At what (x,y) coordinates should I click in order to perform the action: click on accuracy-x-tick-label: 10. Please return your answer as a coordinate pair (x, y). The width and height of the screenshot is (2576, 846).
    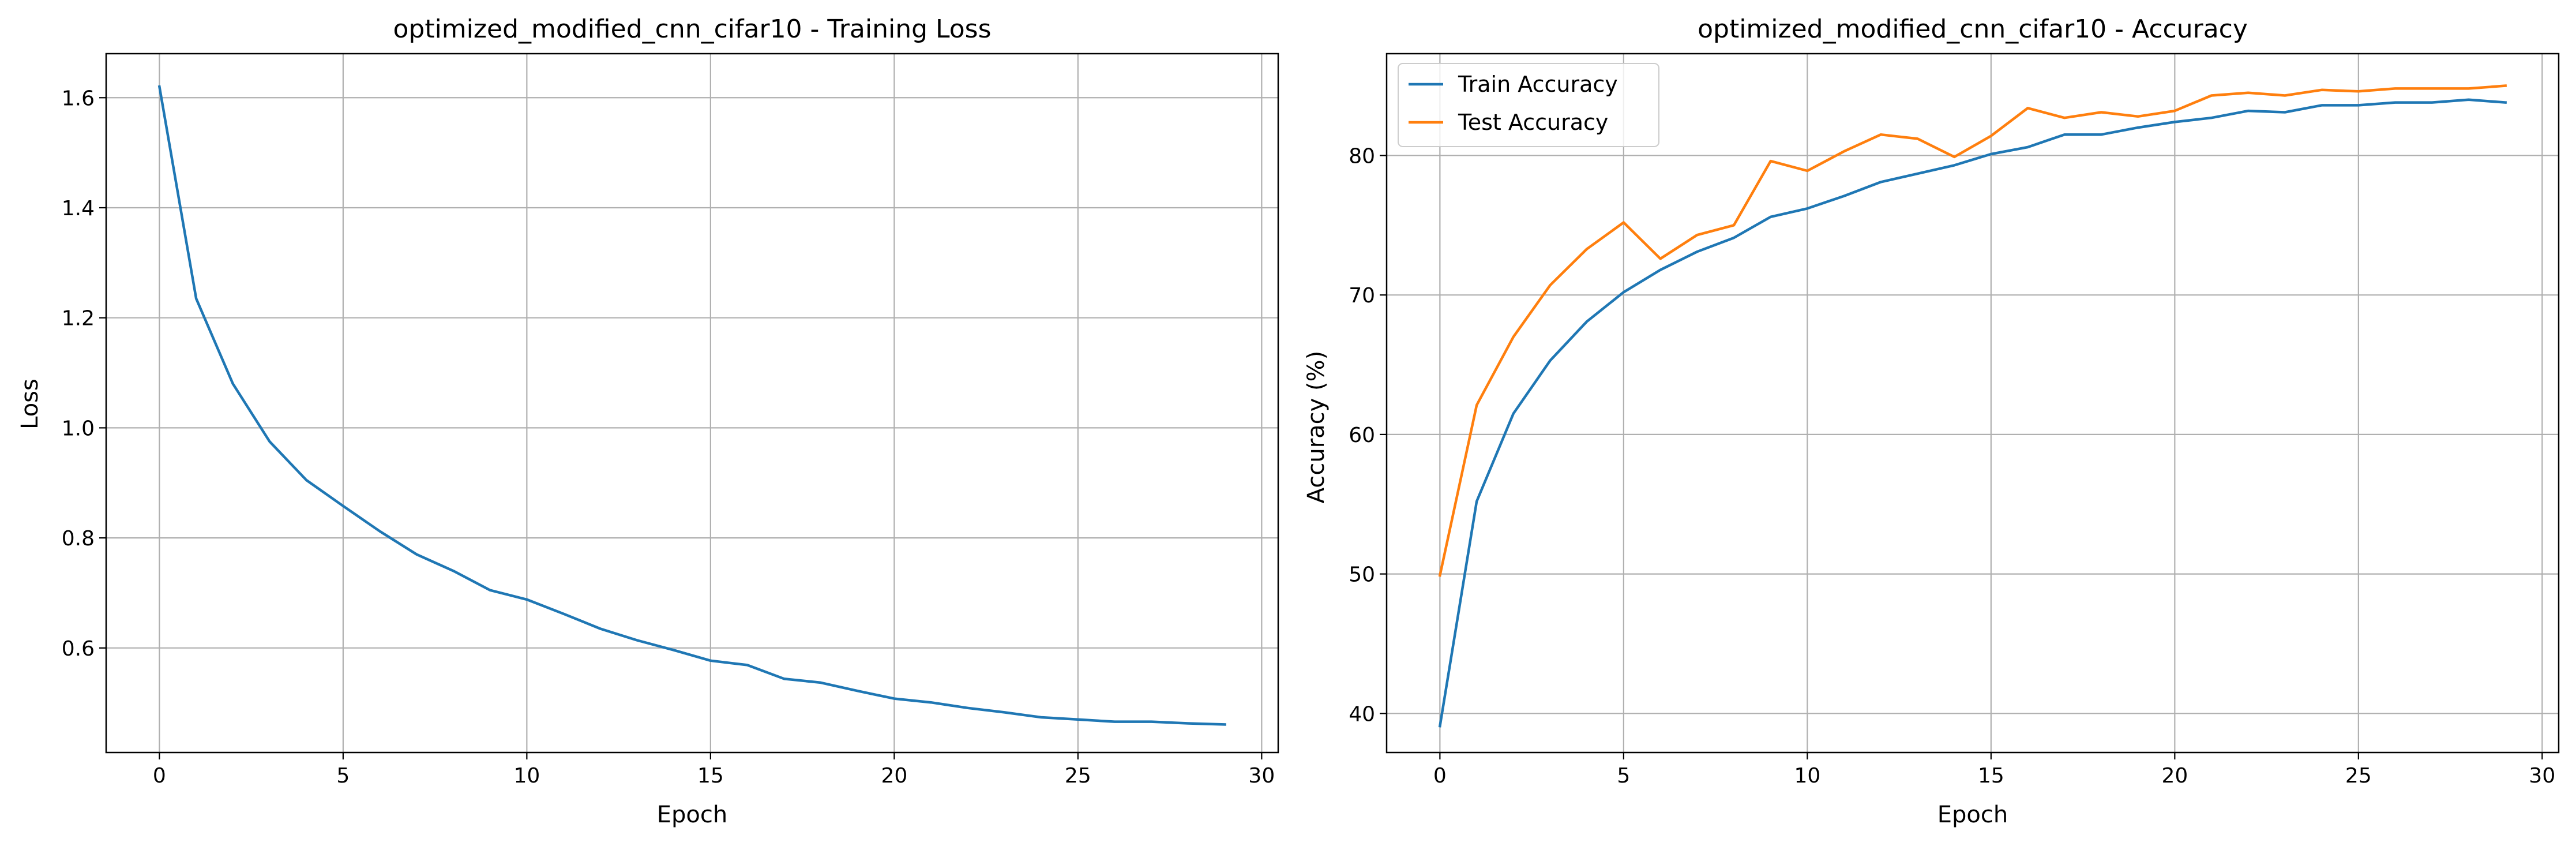
    Looking at the image, I should click on (1807, 776).